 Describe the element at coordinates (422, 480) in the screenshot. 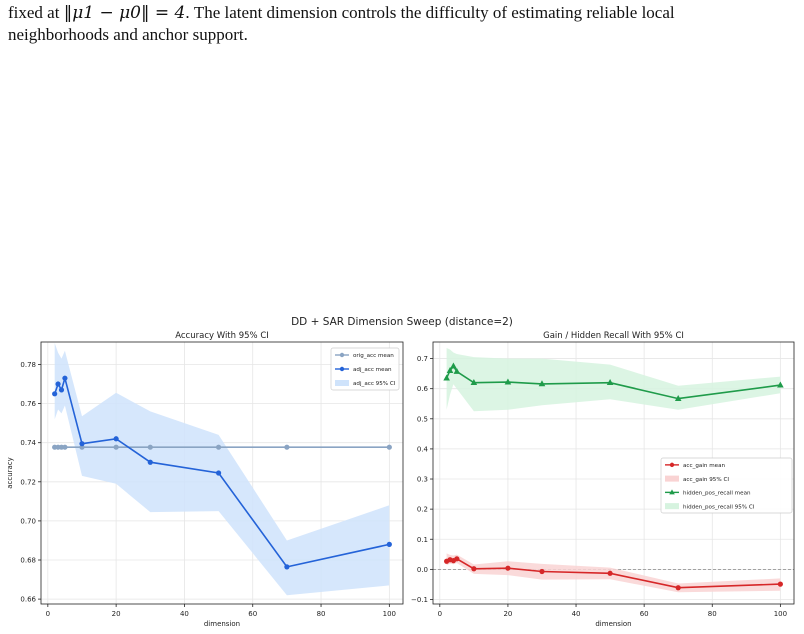

I see `y-tick-label: 0.3` at that location.